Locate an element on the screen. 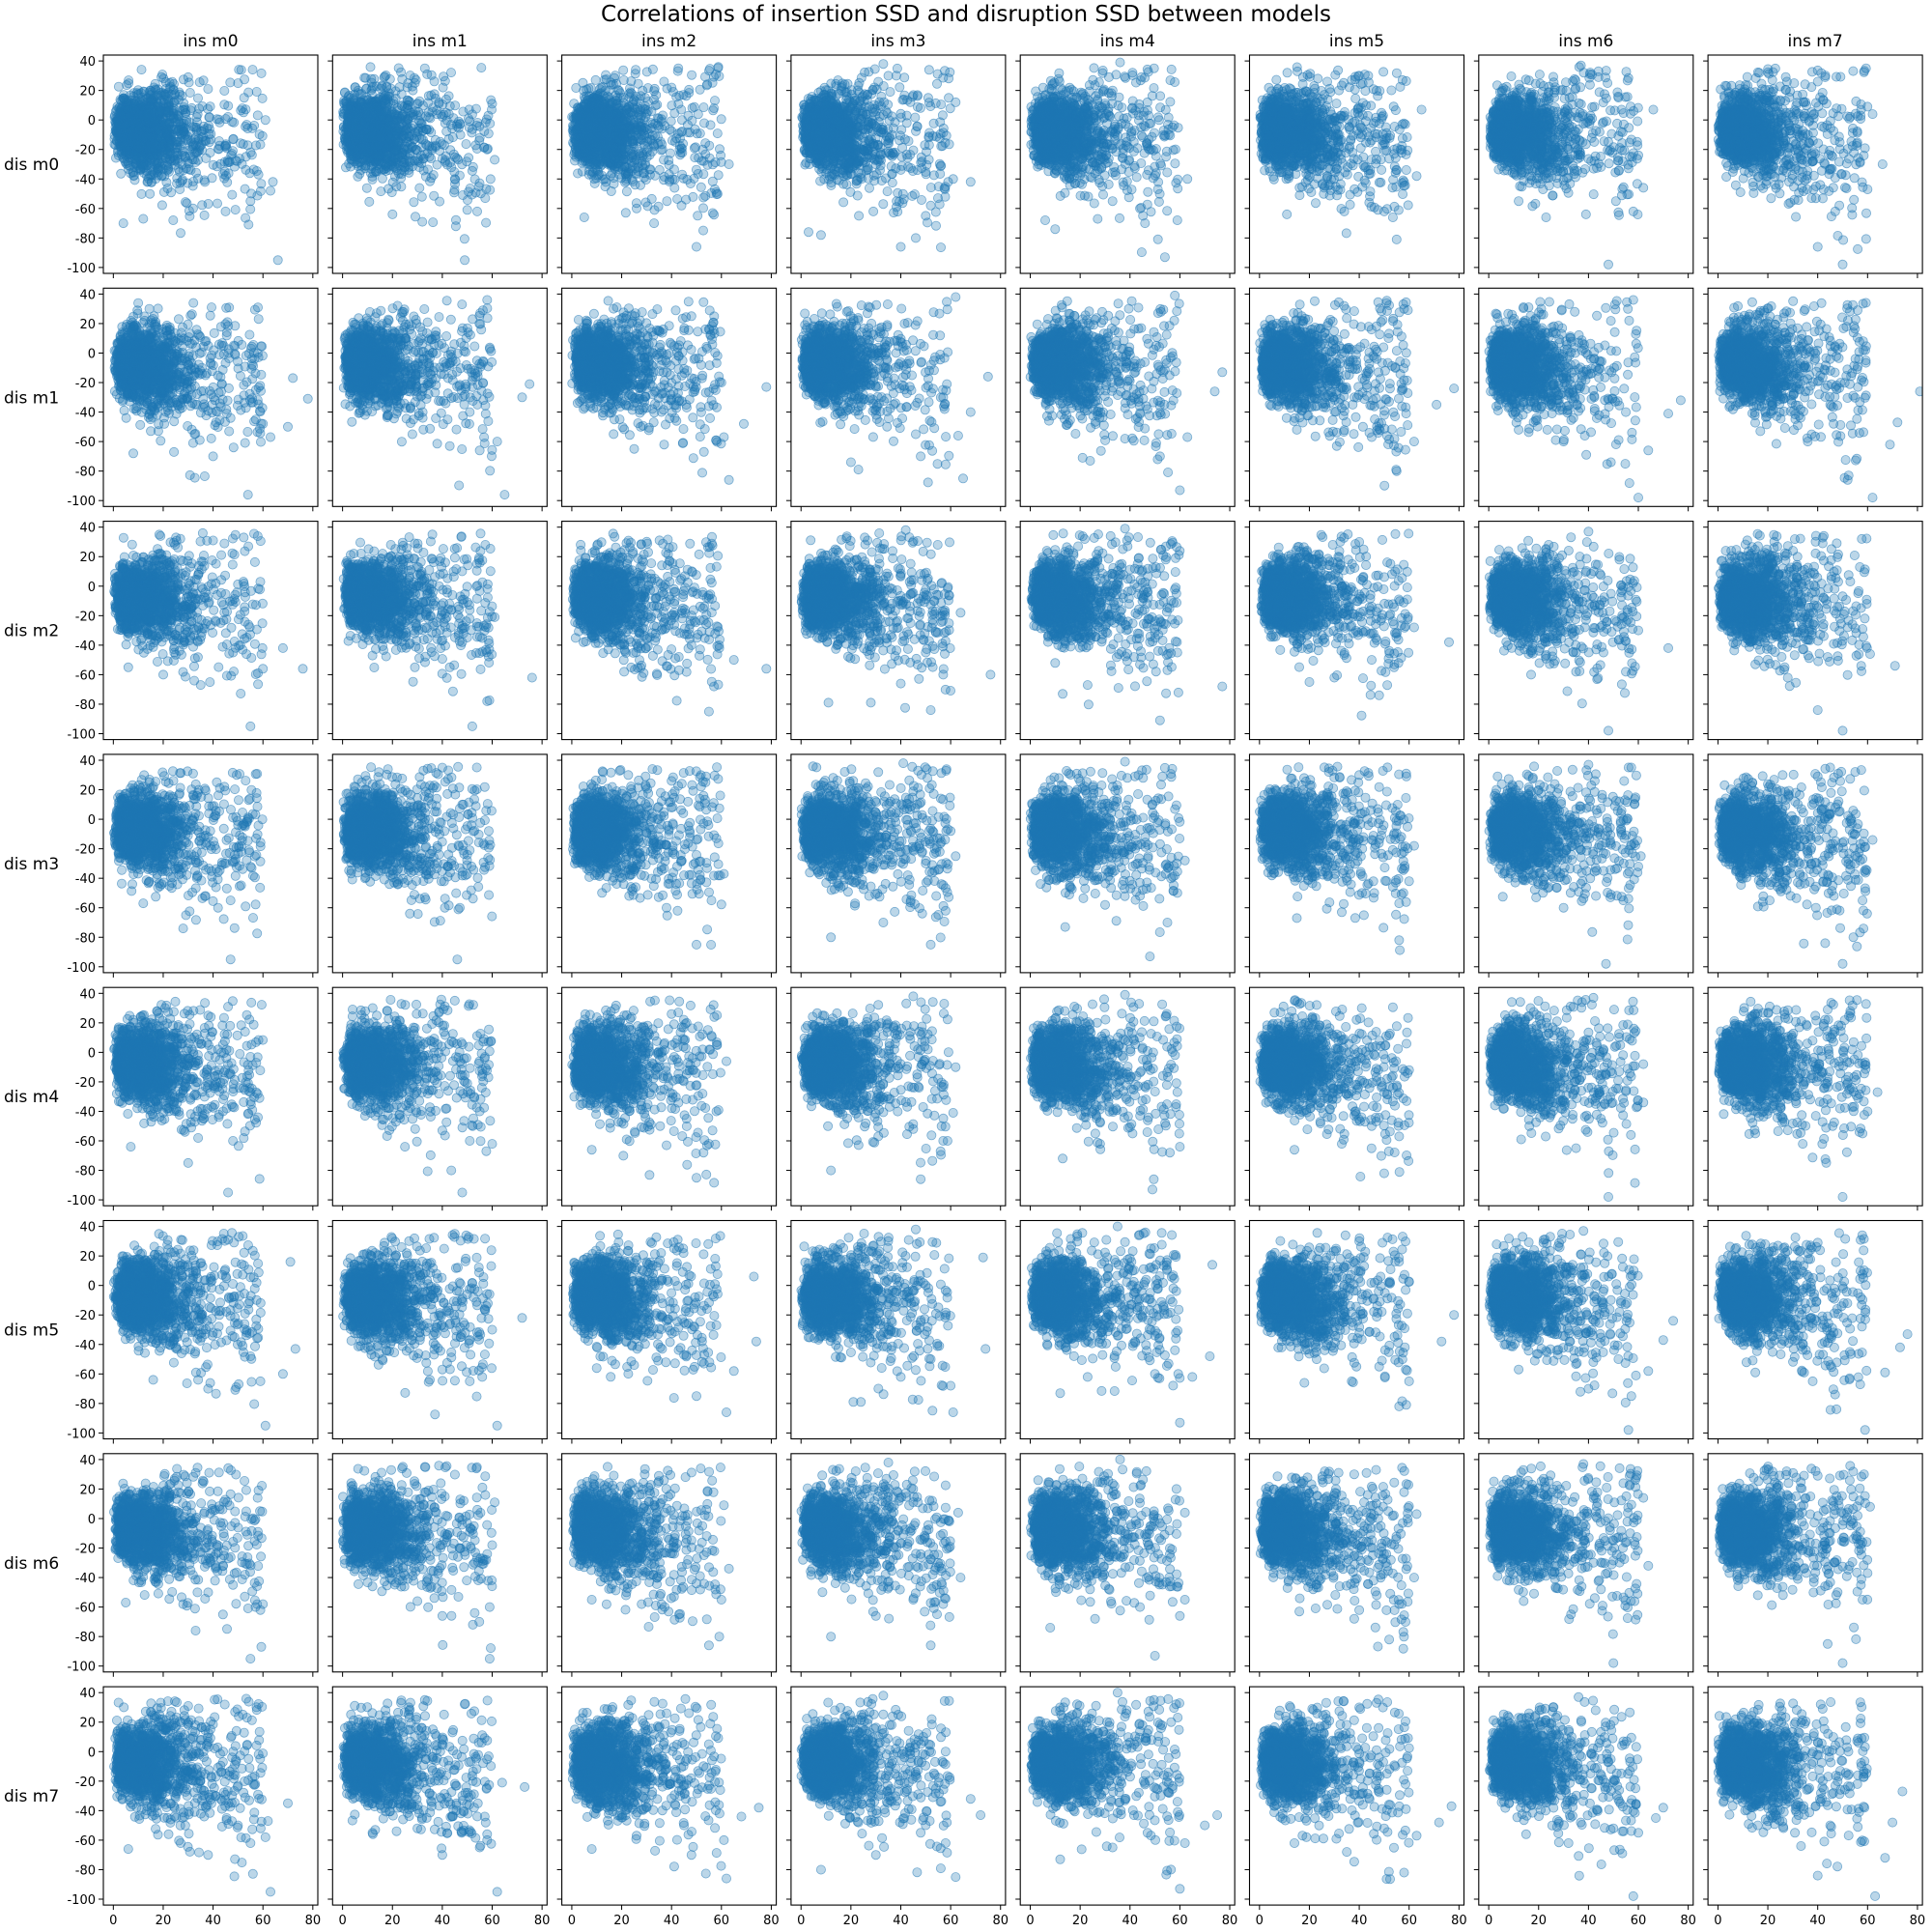 Image resolution: width=1932 pixels, height=1932 pixels. point-cloud is located at coordinates (651, 157).